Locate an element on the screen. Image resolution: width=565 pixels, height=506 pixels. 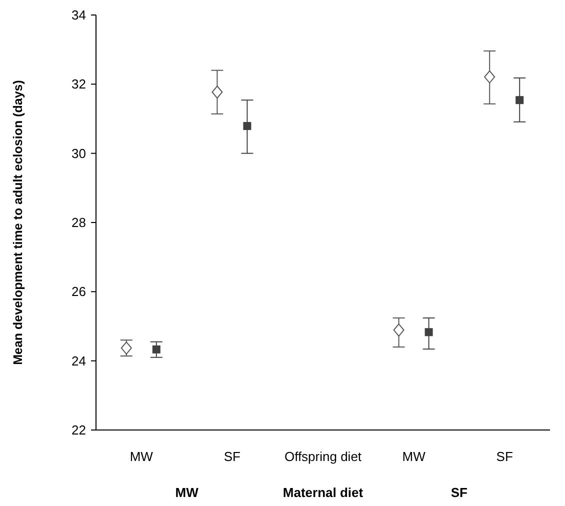
y-tick-label: 32 is located at coordinates (79, 84).